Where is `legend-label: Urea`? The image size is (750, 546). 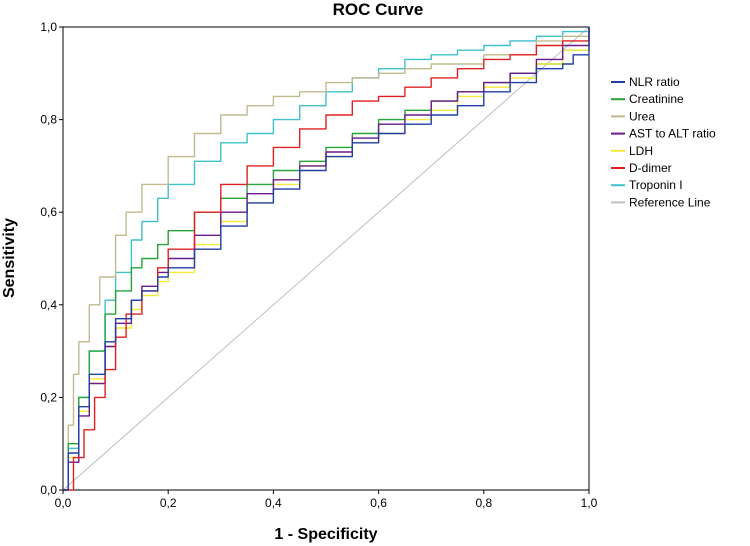
legend-label: Urea is located at coordinates (642, 116).